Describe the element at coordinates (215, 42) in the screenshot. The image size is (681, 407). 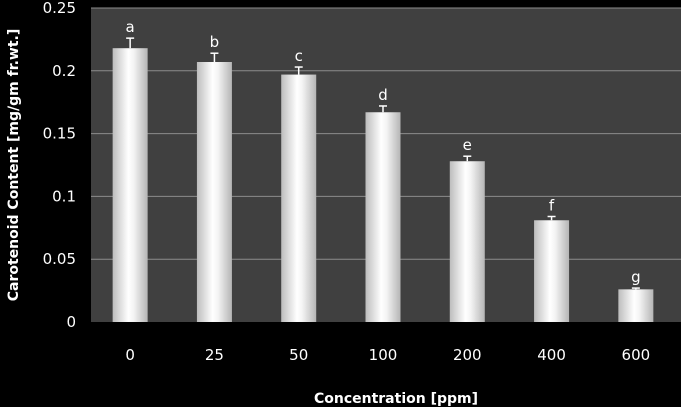
I see `significance-label: b` at that location.